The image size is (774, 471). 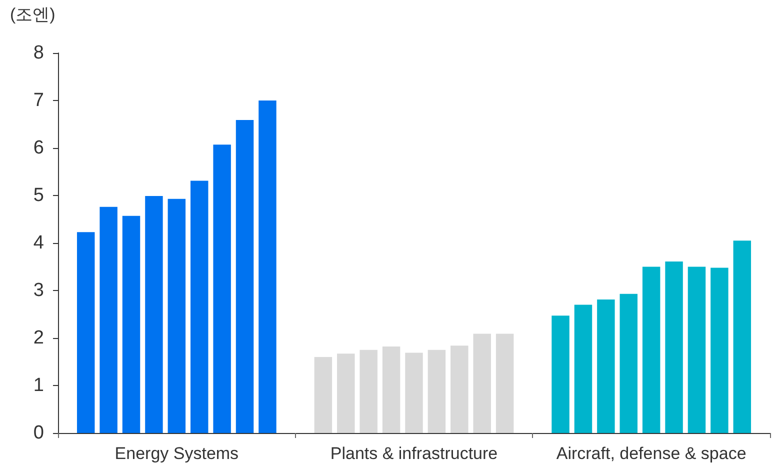 I want to click on y-tick-label: 0, so click(x=38, y=433).